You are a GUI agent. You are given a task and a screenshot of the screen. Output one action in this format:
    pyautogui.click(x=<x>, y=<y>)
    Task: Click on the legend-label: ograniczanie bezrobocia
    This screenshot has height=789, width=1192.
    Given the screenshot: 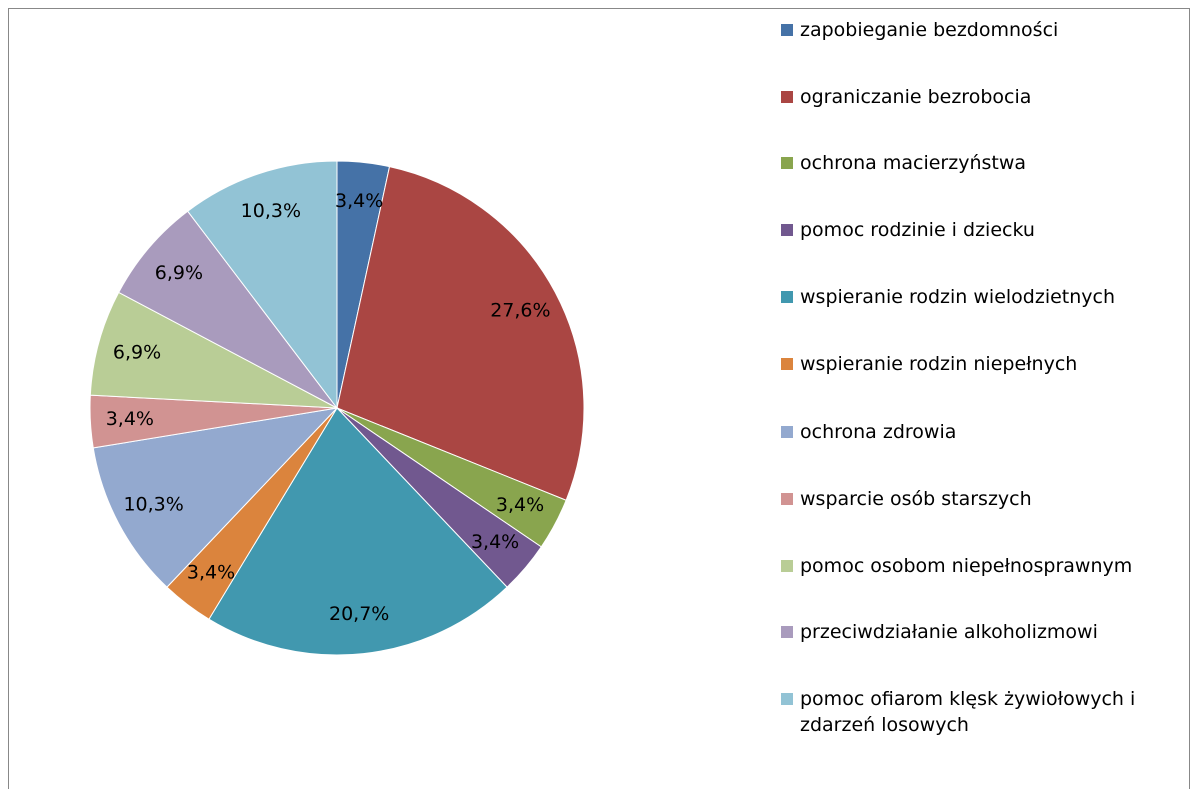 What is the action you would take?
    pyautogui.click(x=916, y=97)
    